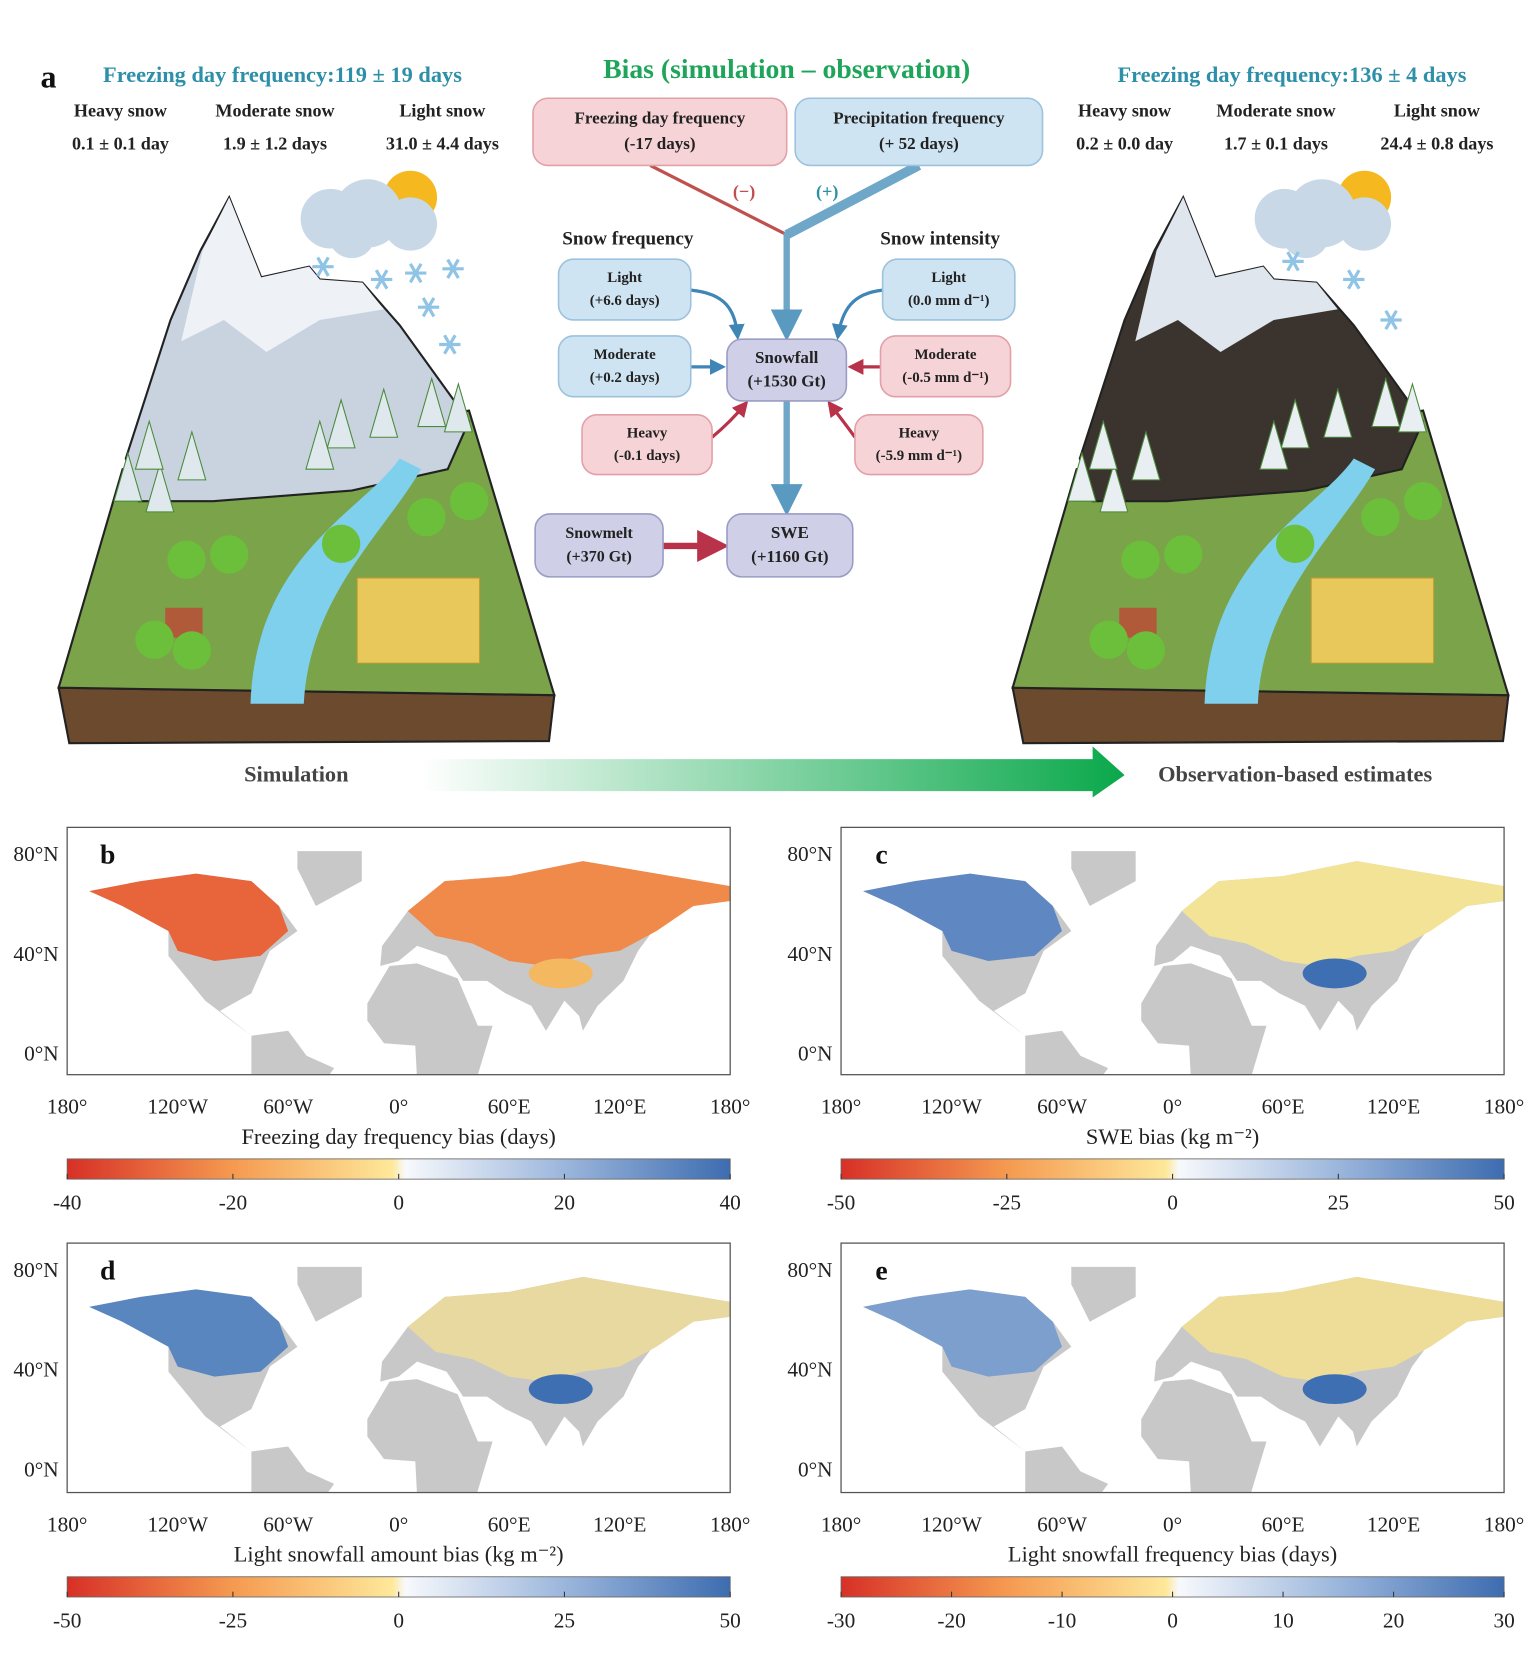 The height and width of the screenshot is (1675, 1535). What do you see at coordinates (790, 532) in the screenshot?
I see `label: SWE` at bounding box center [790, 532].